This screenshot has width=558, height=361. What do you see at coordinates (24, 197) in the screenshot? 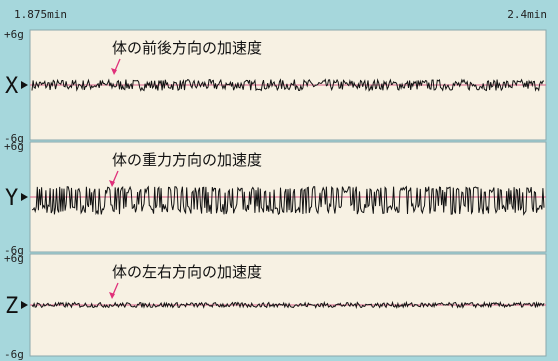
I see `panel-y-marker-icon` at bounding box center [24, 197].